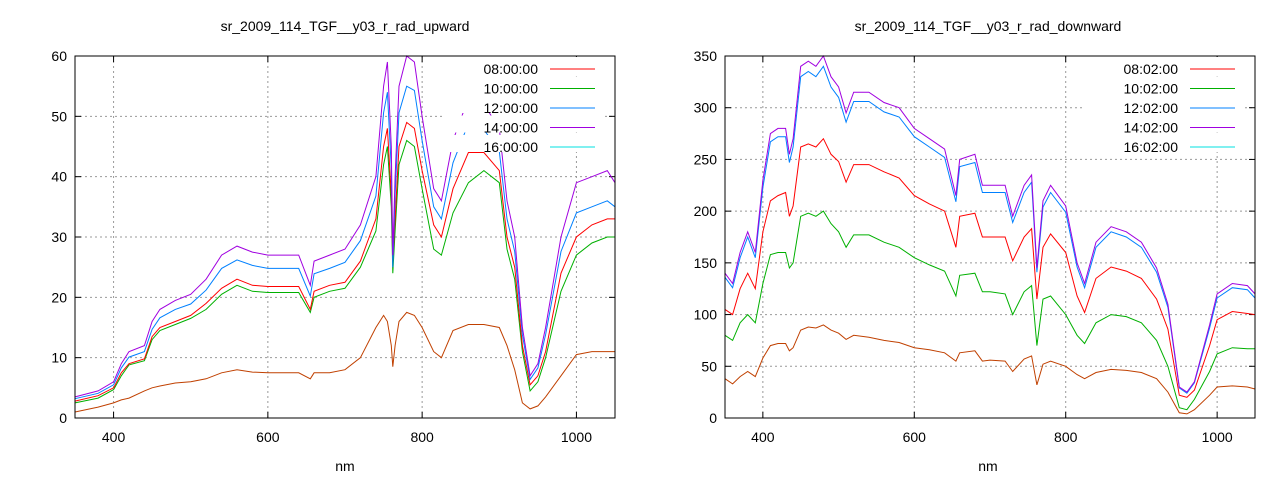 The image size is (1280, 480). What do you see at coordinates (706, 263) in the screenshot?
I see `y-tick-label: 150` at bounding box center [706, 263].